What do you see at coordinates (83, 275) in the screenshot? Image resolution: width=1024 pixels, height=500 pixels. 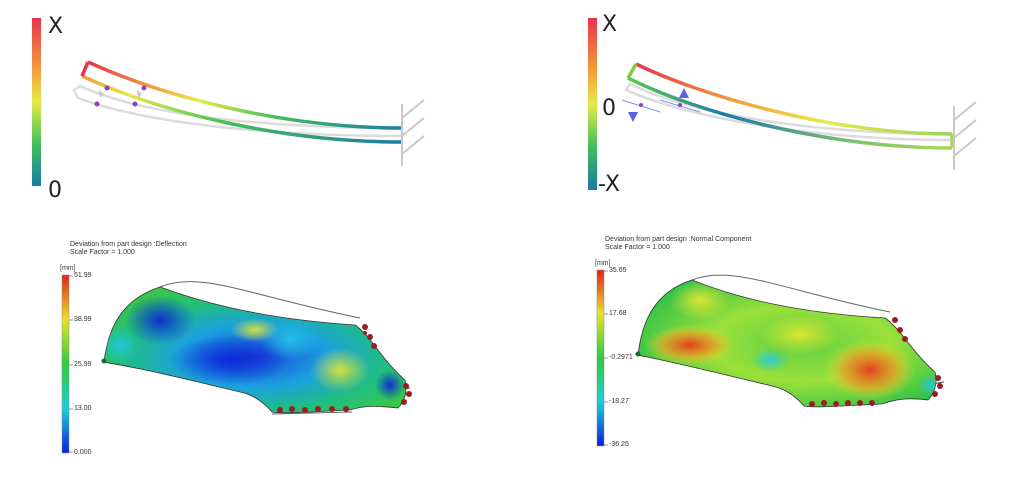 I see `fem-deflection-tick-0: 51.99` at bounding box center [83, 275].